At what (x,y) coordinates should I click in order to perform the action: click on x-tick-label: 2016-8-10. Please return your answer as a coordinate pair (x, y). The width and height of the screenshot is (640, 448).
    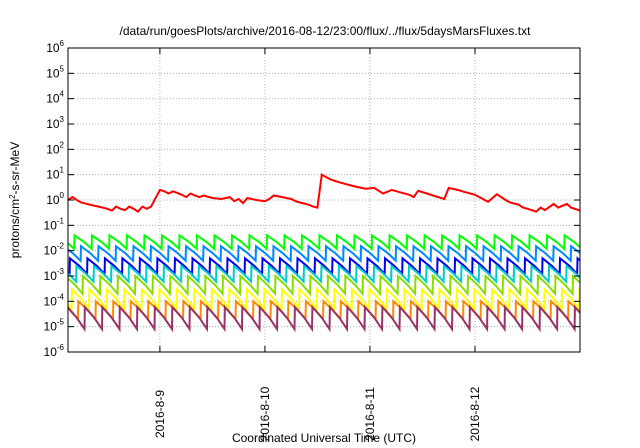
    Looking at the image, I should click on (265, 413).